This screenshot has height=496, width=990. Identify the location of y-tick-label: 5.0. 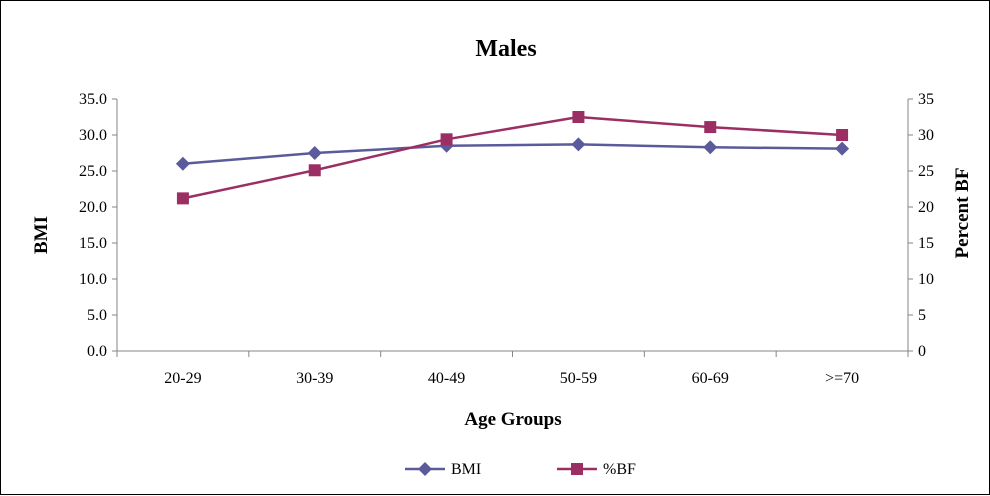
(97, 315).